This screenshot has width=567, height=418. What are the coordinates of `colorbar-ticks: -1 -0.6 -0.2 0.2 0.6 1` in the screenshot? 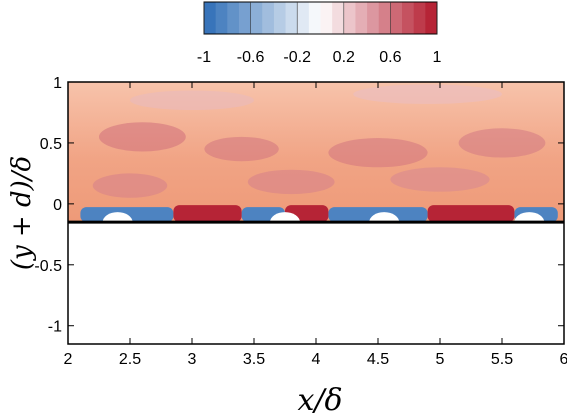 It's located at (319, 34).